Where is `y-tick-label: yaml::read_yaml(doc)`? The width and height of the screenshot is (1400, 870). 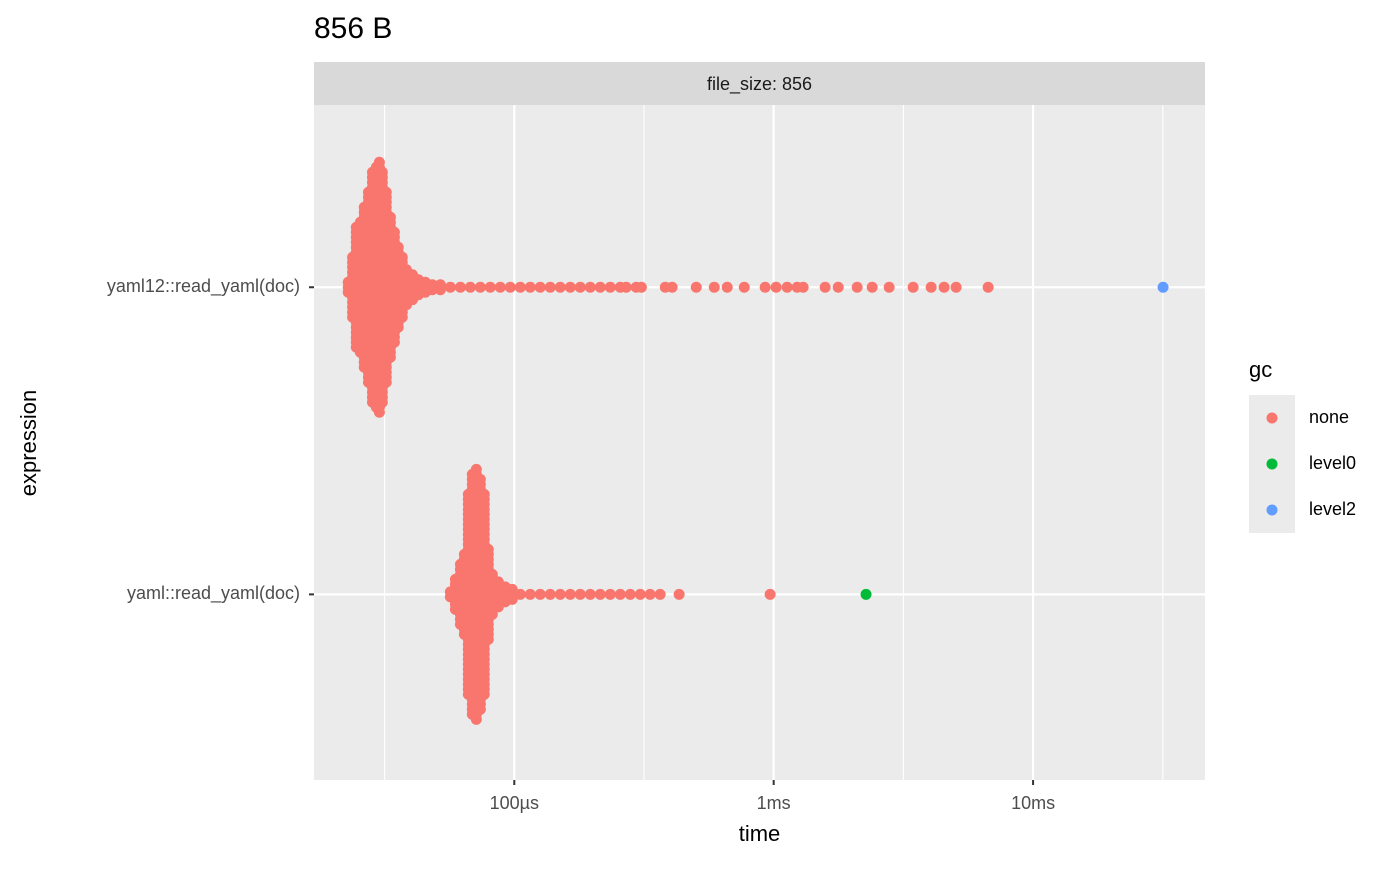 y-tick-label: yaml::read_yaml(doc) is located at coordinates (213, 593).